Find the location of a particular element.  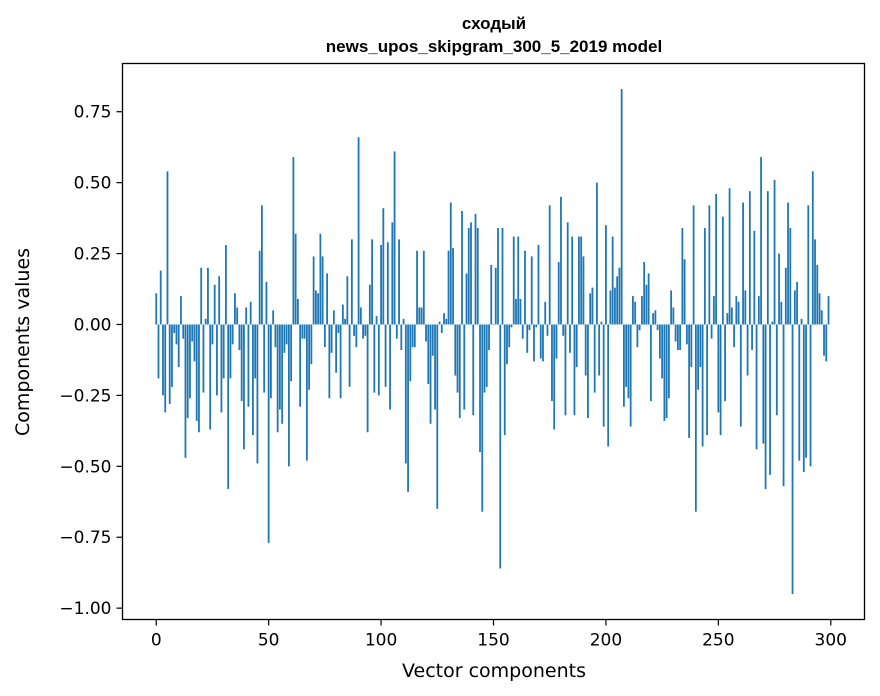

chart-subtitle: news_upos_skipgram_300_5_2019 model is located at coordinates (494, 46).